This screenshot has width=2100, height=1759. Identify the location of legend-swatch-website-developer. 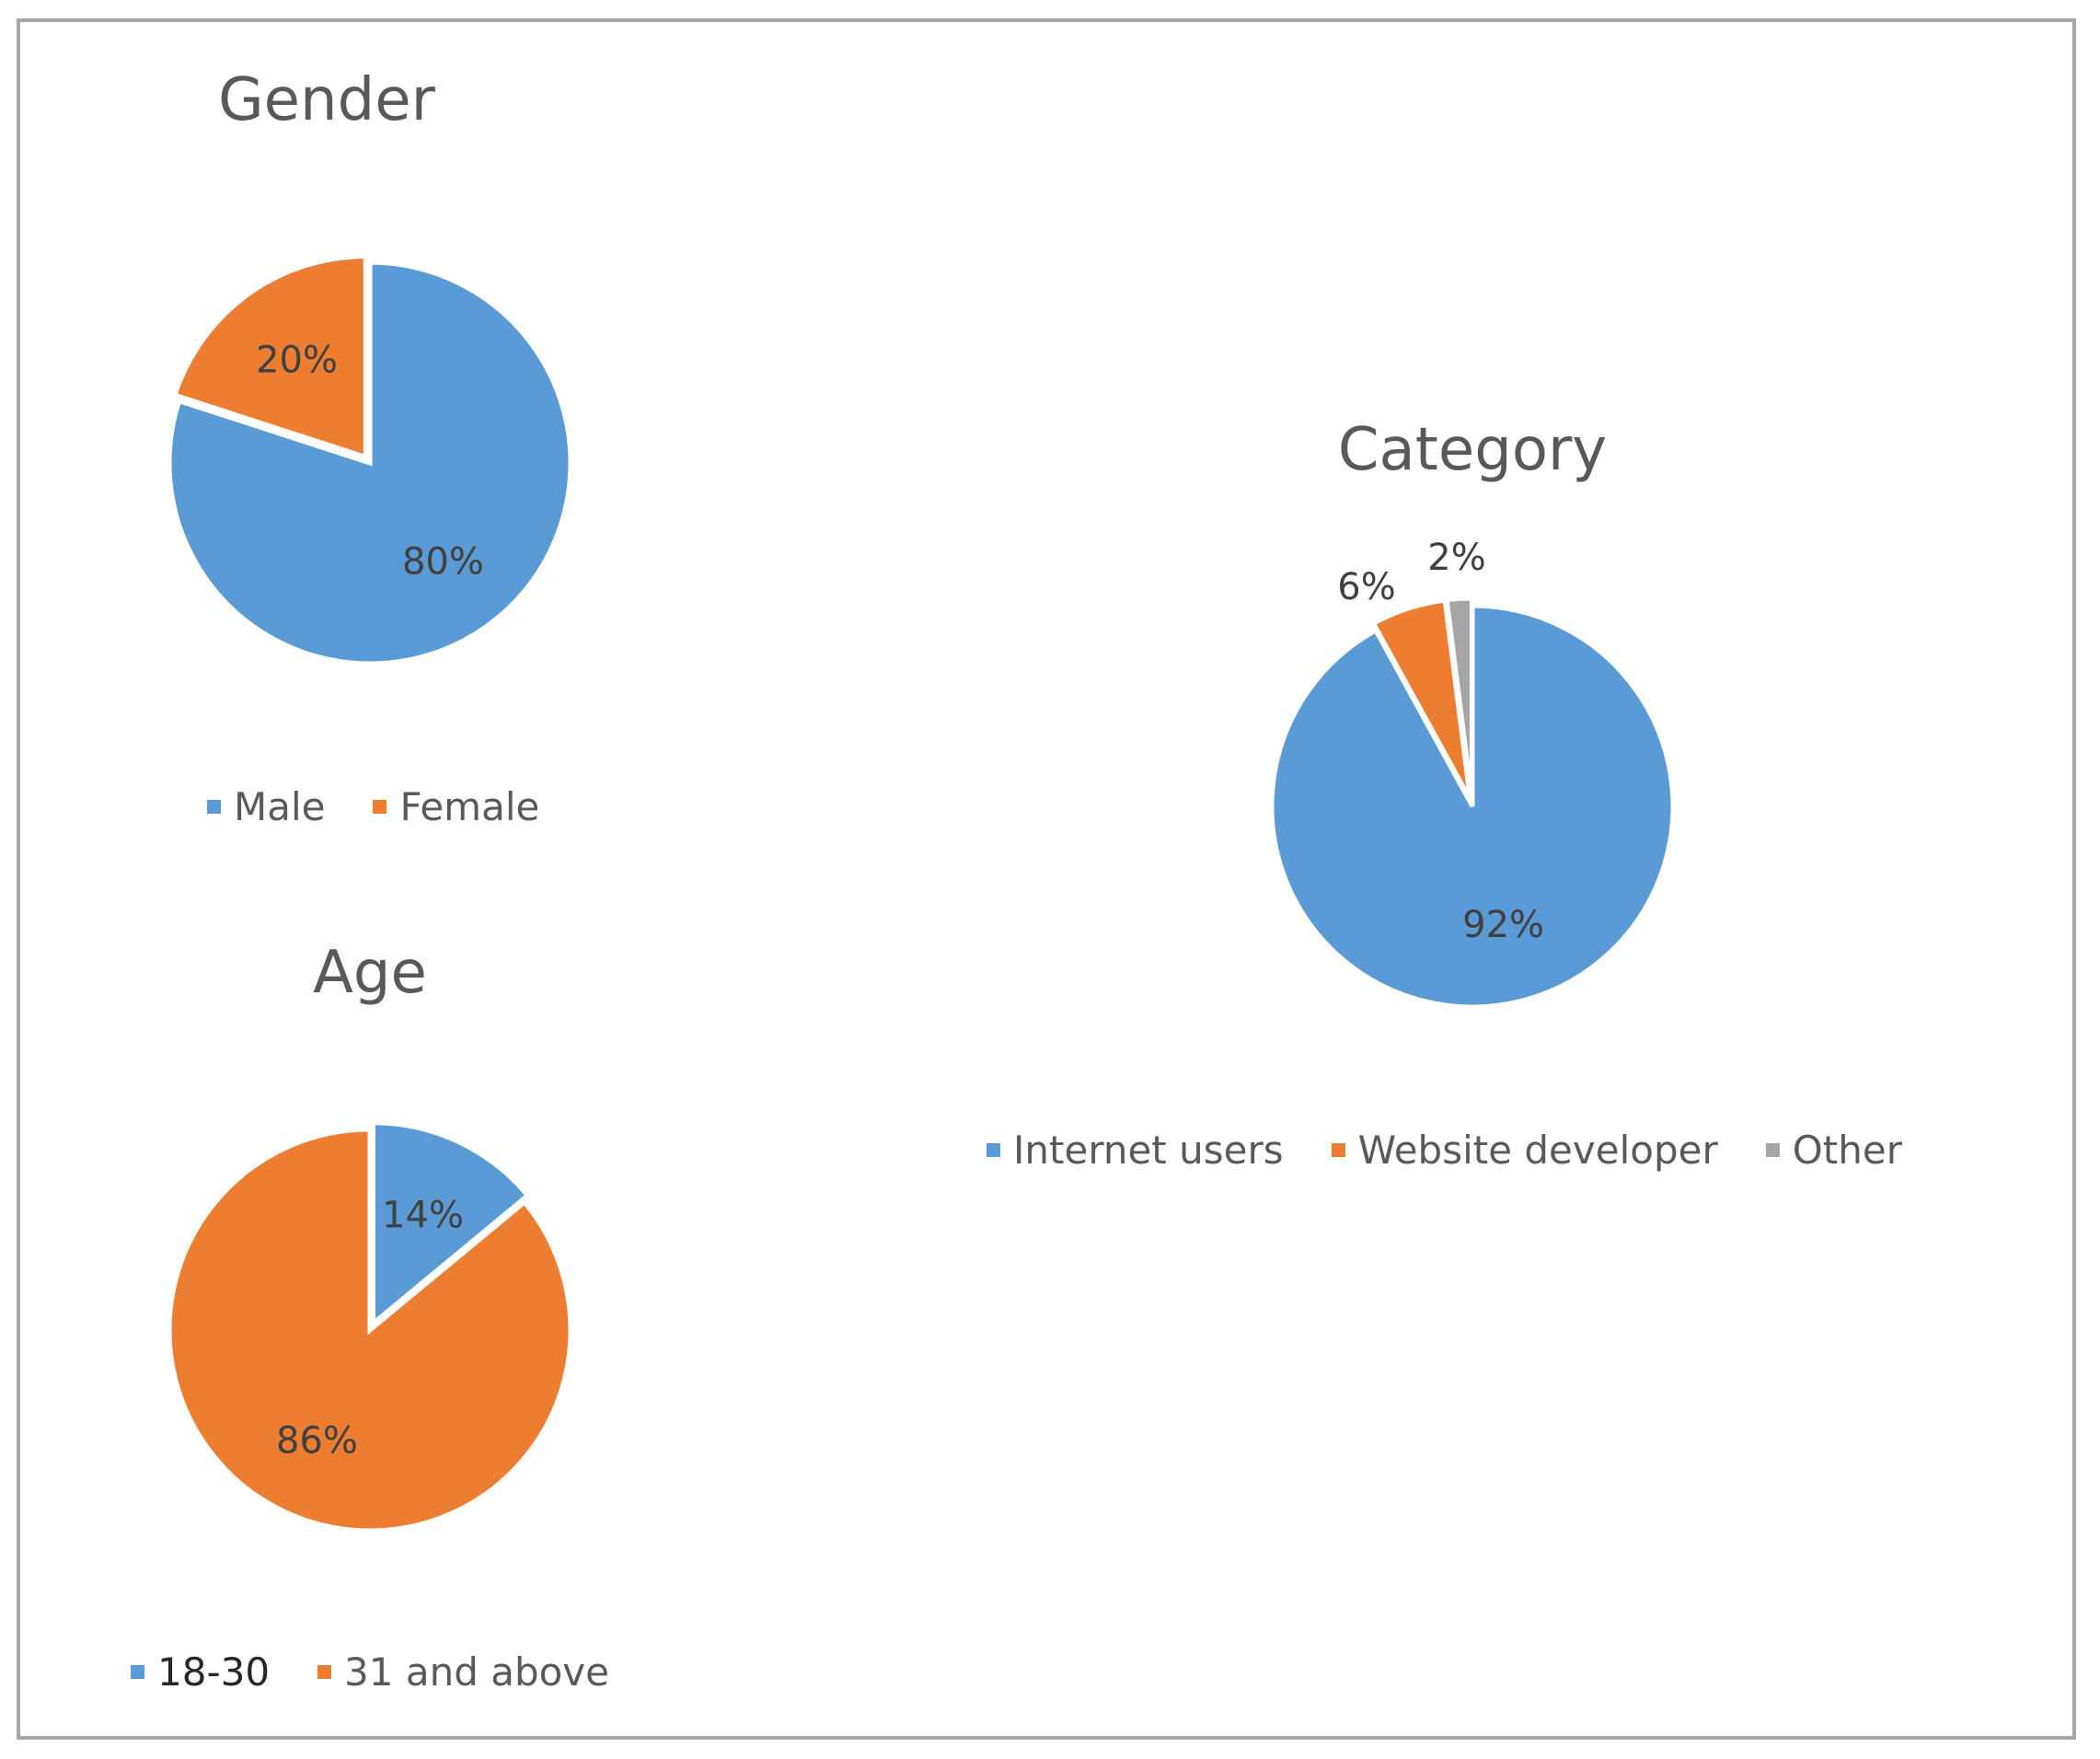
(1338, 1150).